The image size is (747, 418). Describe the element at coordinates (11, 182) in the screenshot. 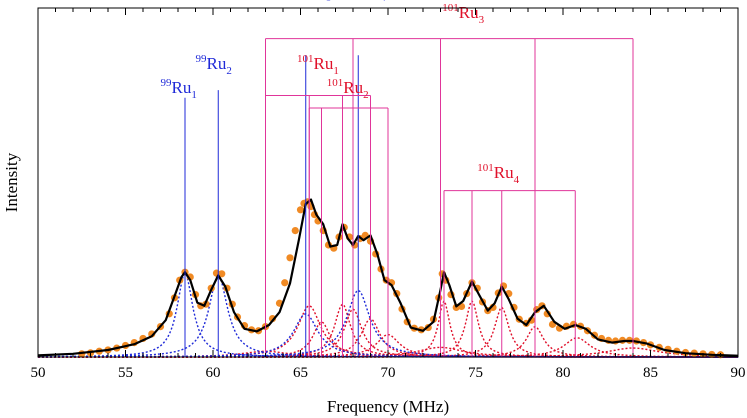

I see `y-axis-label: Intensity` at that location.